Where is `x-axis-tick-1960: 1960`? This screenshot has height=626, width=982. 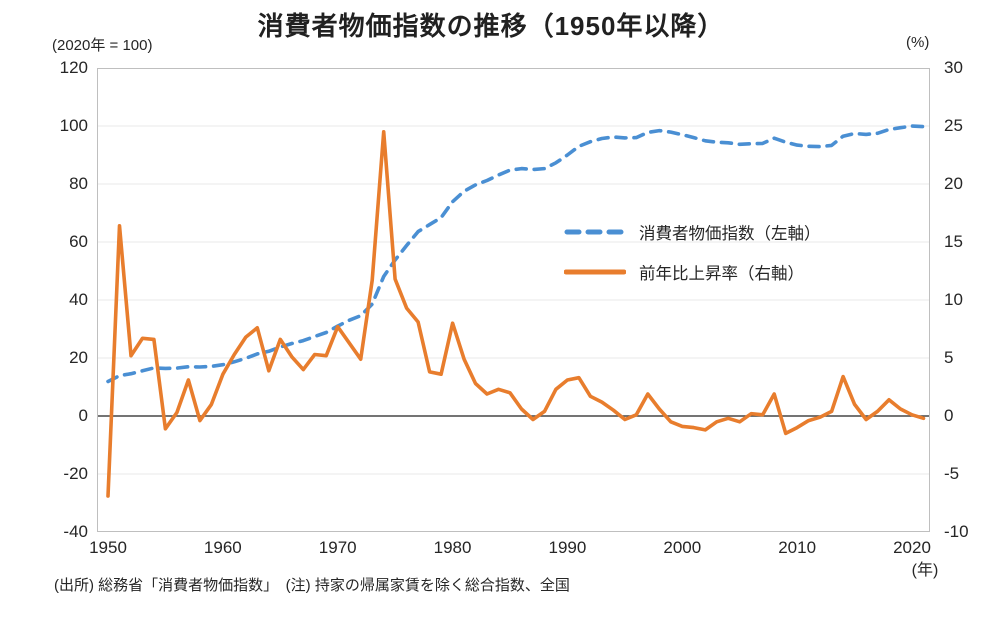
x-axis-tick-1960: 1960 is located at coordinates (222, 547).